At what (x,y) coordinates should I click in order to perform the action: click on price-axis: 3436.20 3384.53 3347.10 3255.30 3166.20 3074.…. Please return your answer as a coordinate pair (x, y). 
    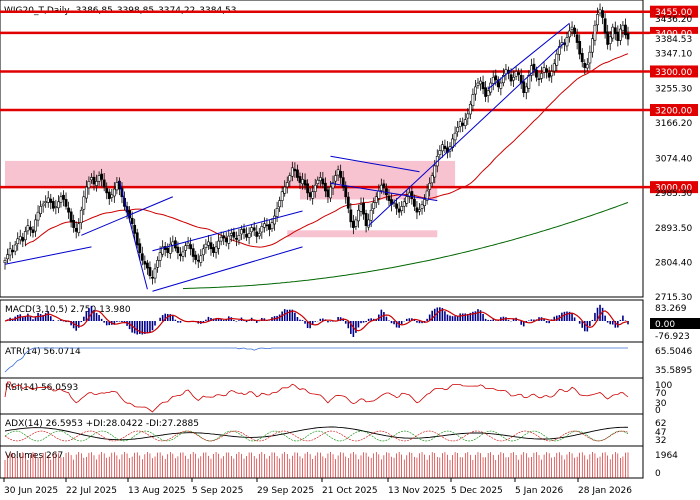
    Looking at the image, I should click on (674, 159).